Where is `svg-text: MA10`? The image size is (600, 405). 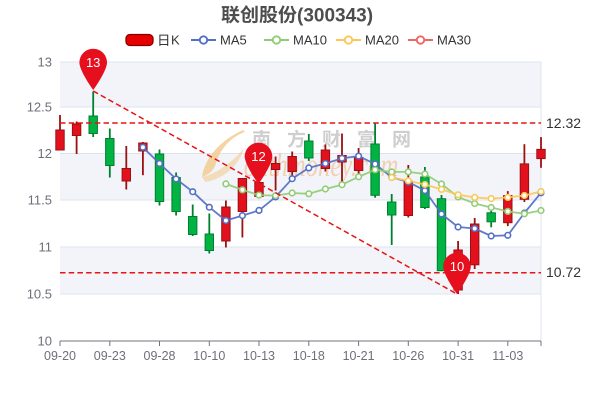 svg-text: MA10 is located at coordinates (310, 40).